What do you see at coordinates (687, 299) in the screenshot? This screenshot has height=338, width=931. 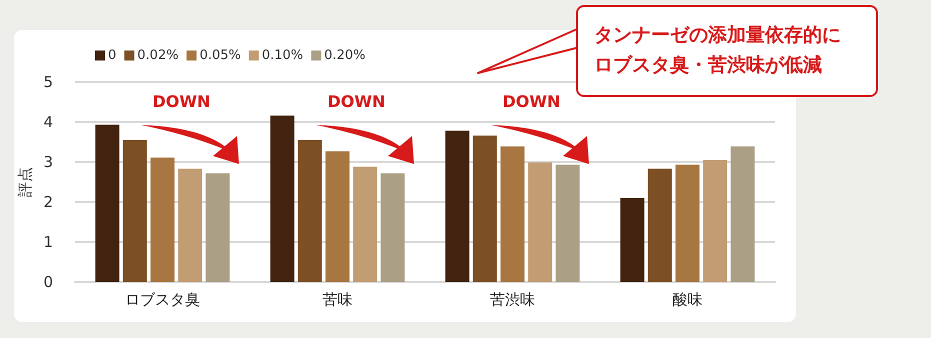 I see `x-tick-label: 酸味` at bounding box center [687, 299].